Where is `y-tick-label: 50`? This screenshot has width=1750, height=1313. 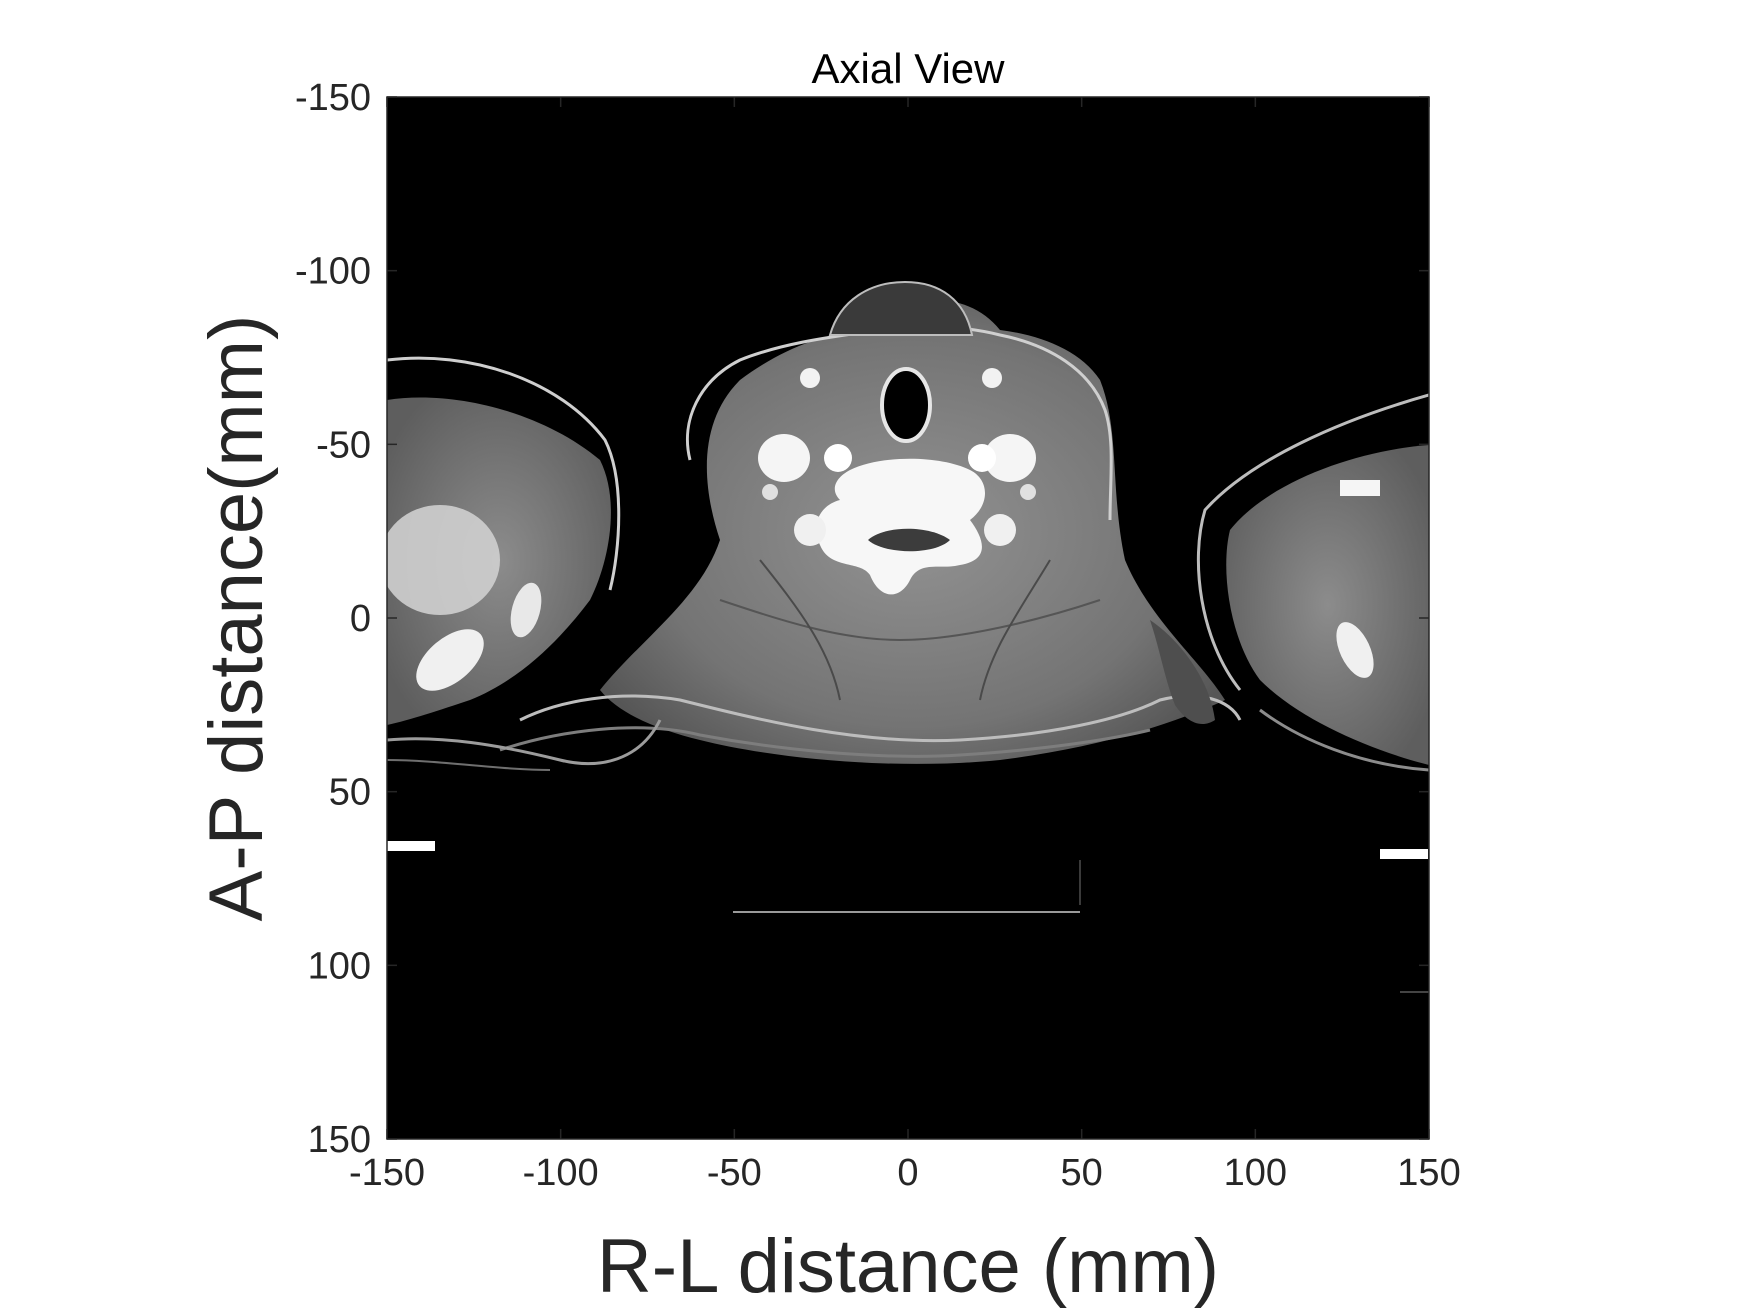 y-tick-label: 50 is located at coordinates (350, 793).